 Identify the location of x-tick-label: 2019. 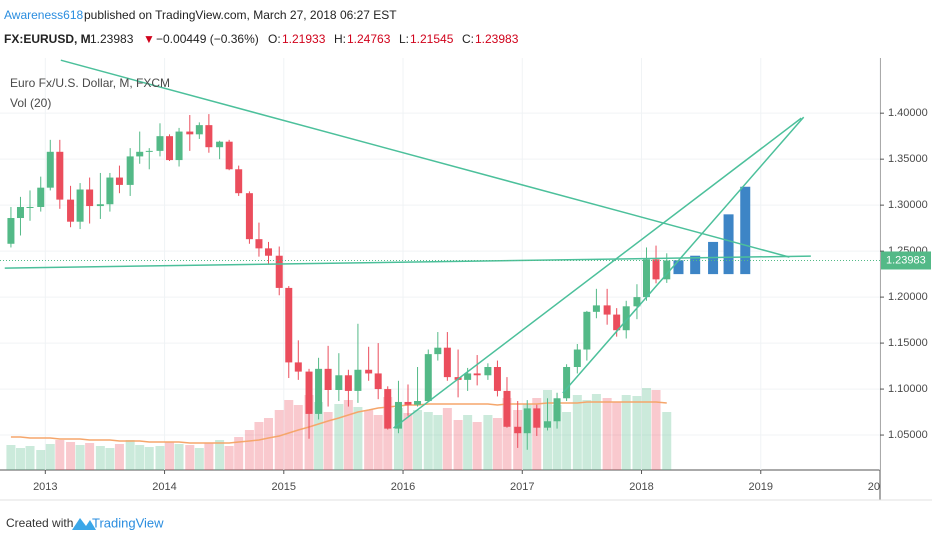
(761, 487).